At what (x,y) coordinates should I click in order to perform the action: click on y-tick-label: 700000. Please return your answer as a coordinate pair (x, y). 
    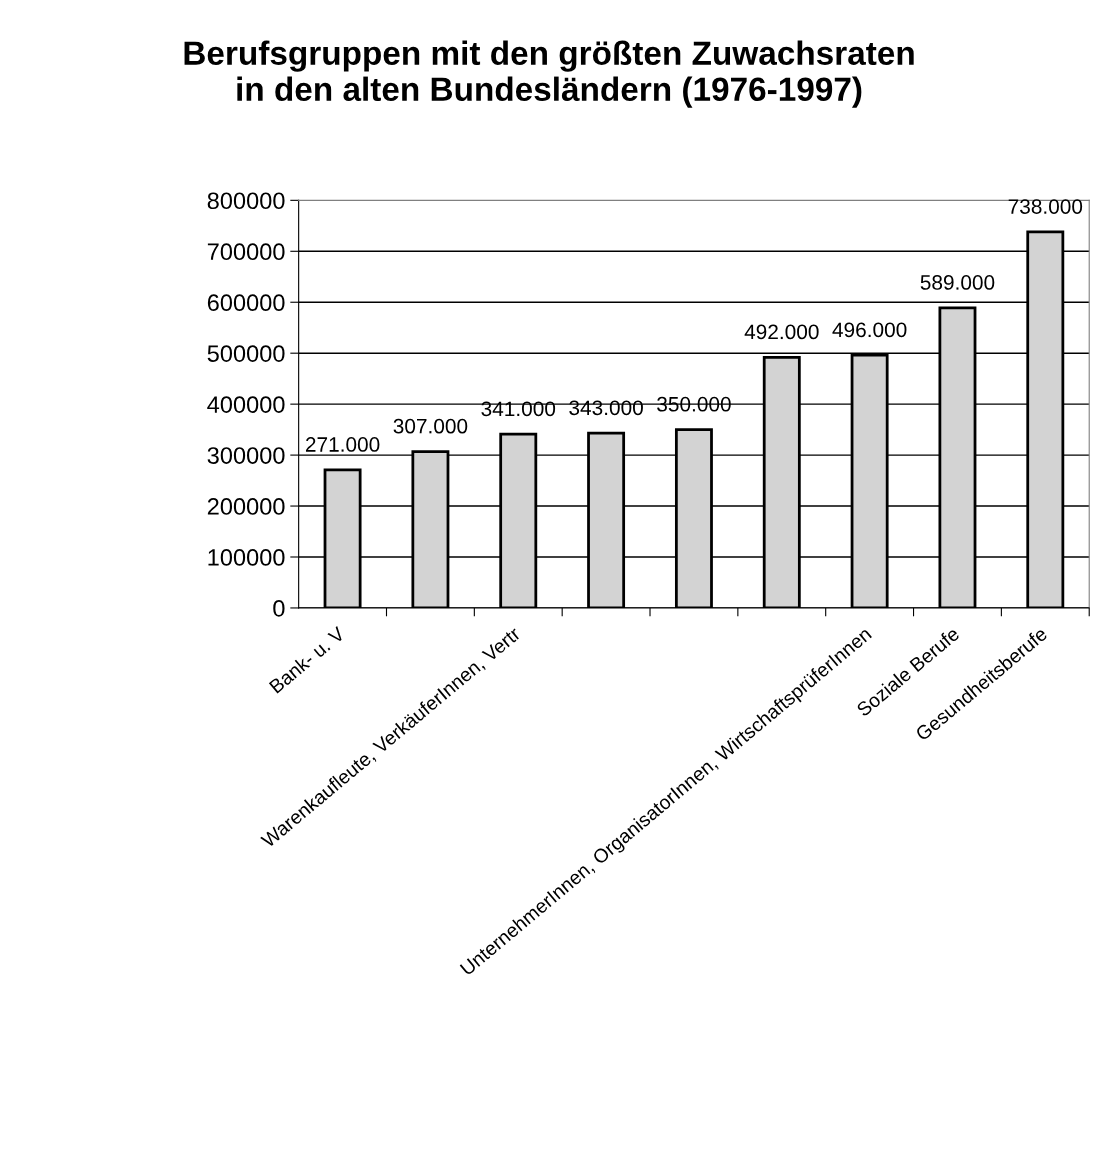
    Looking at the image, I should click on (246, 252).